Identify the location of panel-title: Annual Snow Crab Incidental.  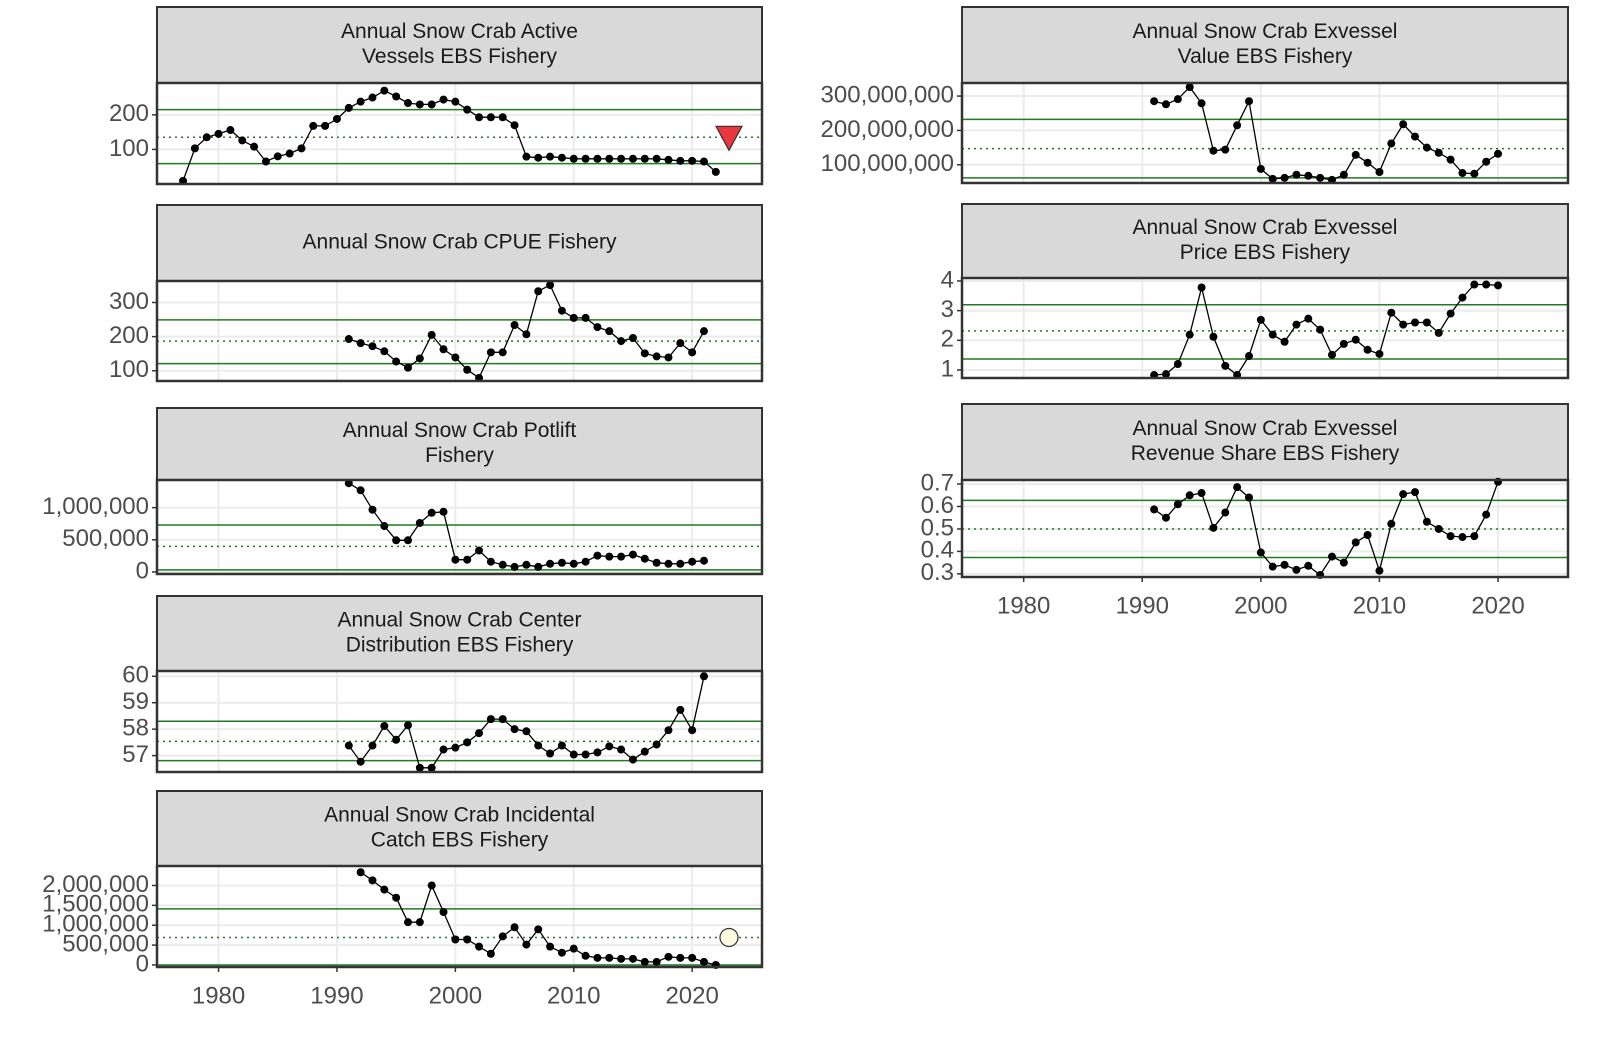
(459, 815).